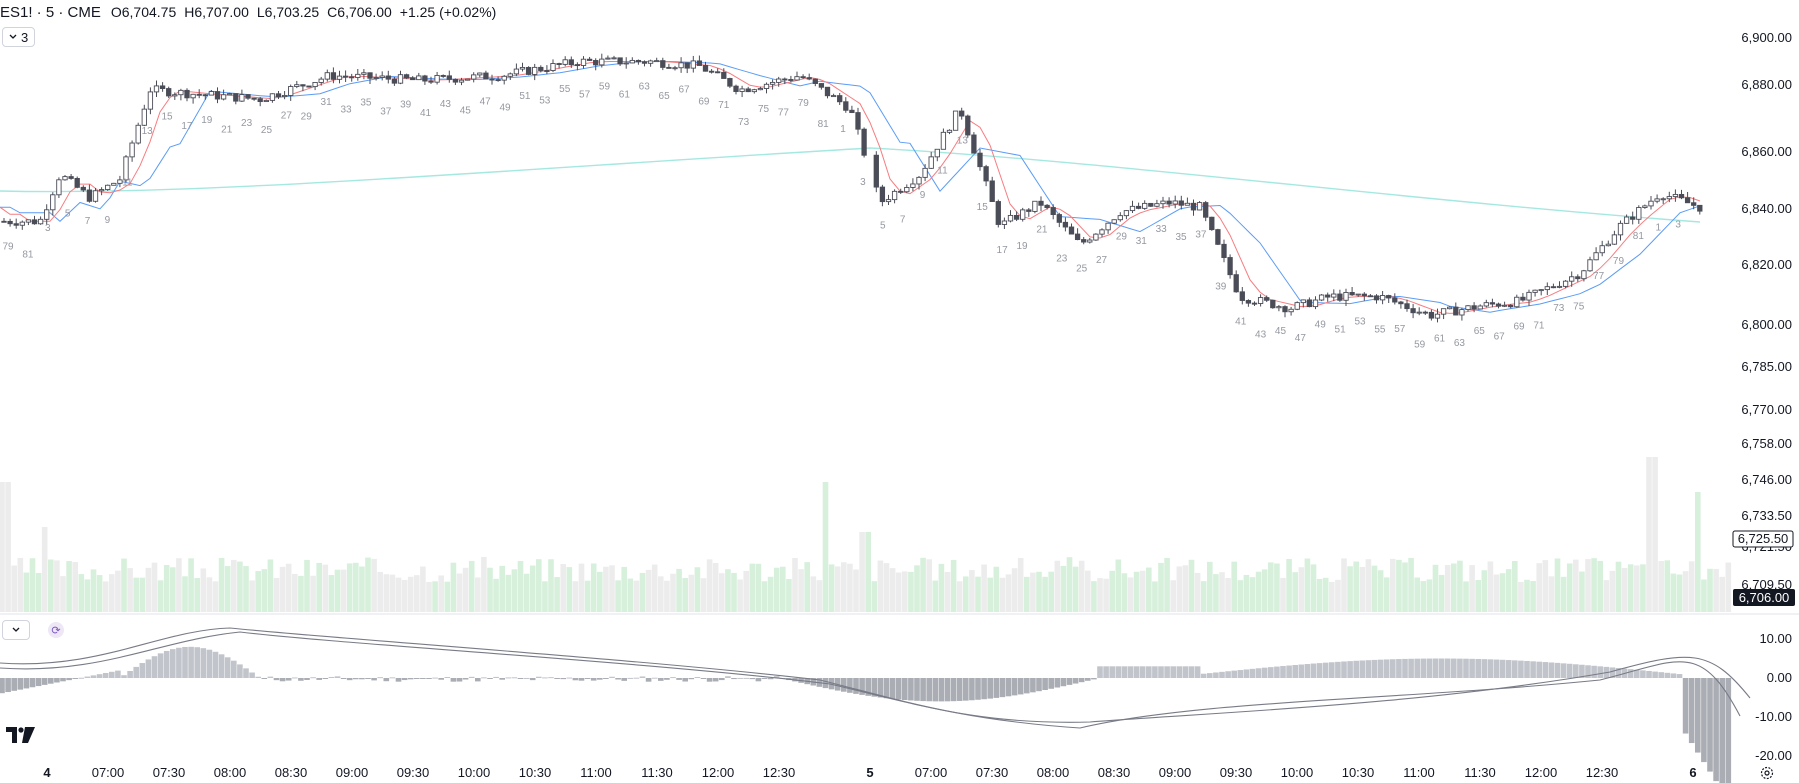 The width and height of the screenshot is (1799, 783). What do you see at coordinates (50, 12) in the screenshot?
I see `symbol-title: ES1! · 5 · CME` at bounding box center [50, 12].